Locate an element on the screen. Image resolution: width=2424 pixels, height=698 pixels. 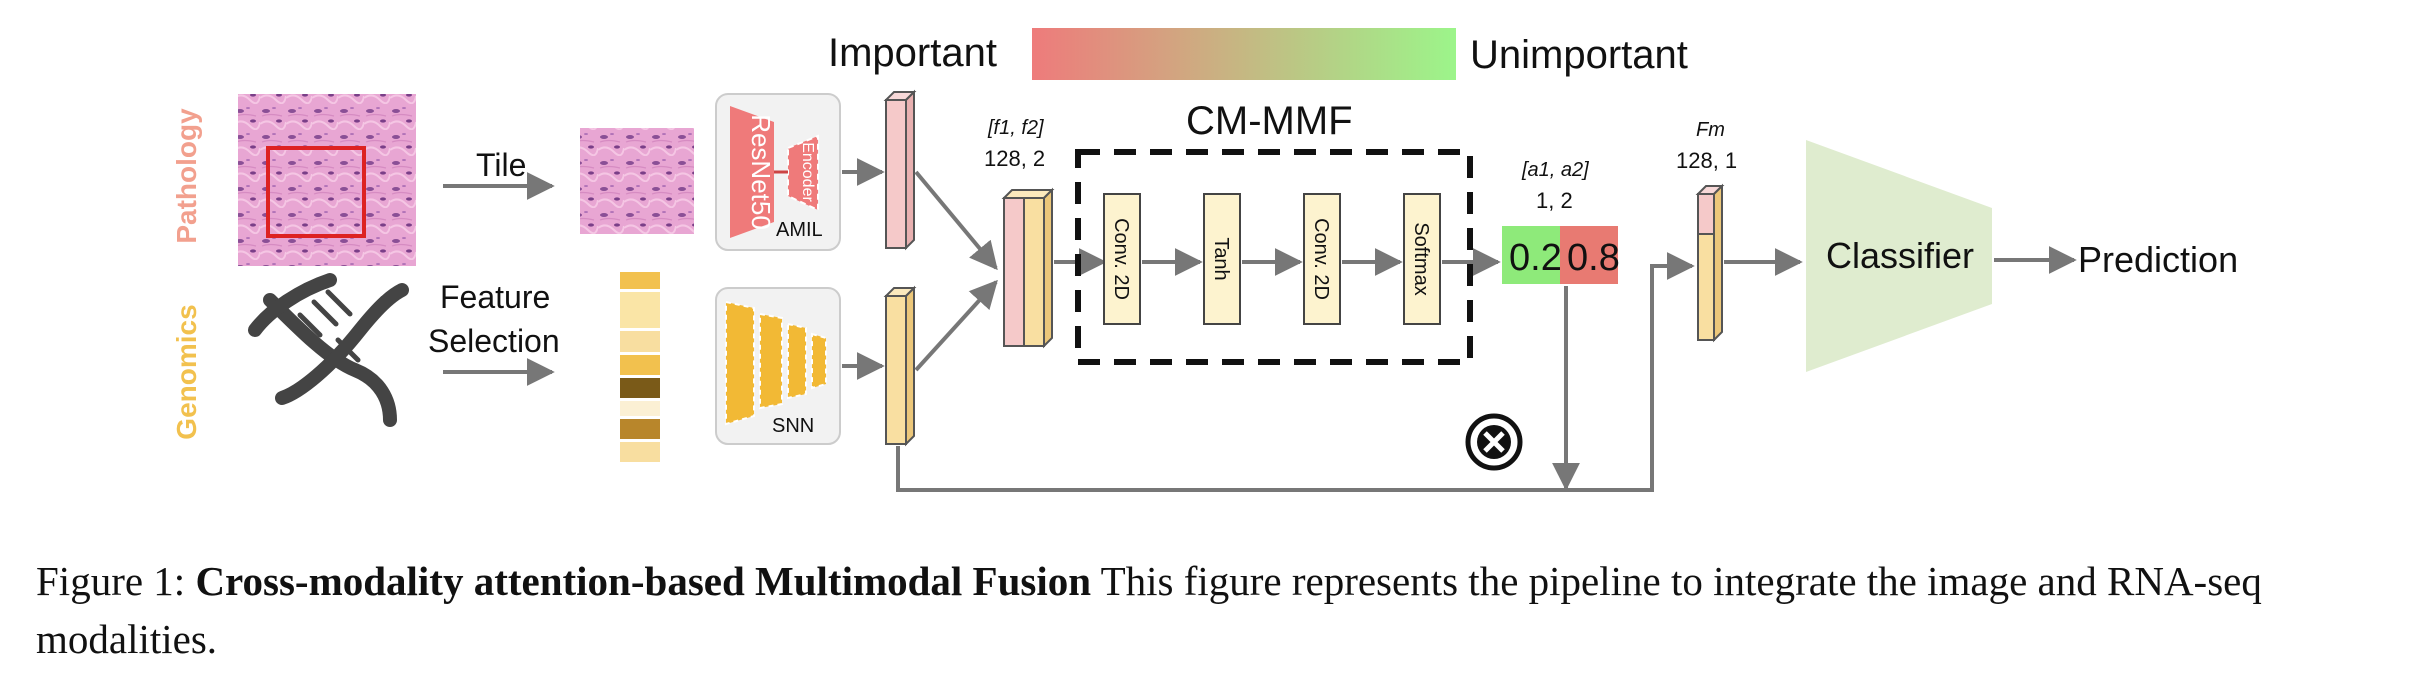
concat-dims: 128, 2 is located at coordinates (1014, 158).